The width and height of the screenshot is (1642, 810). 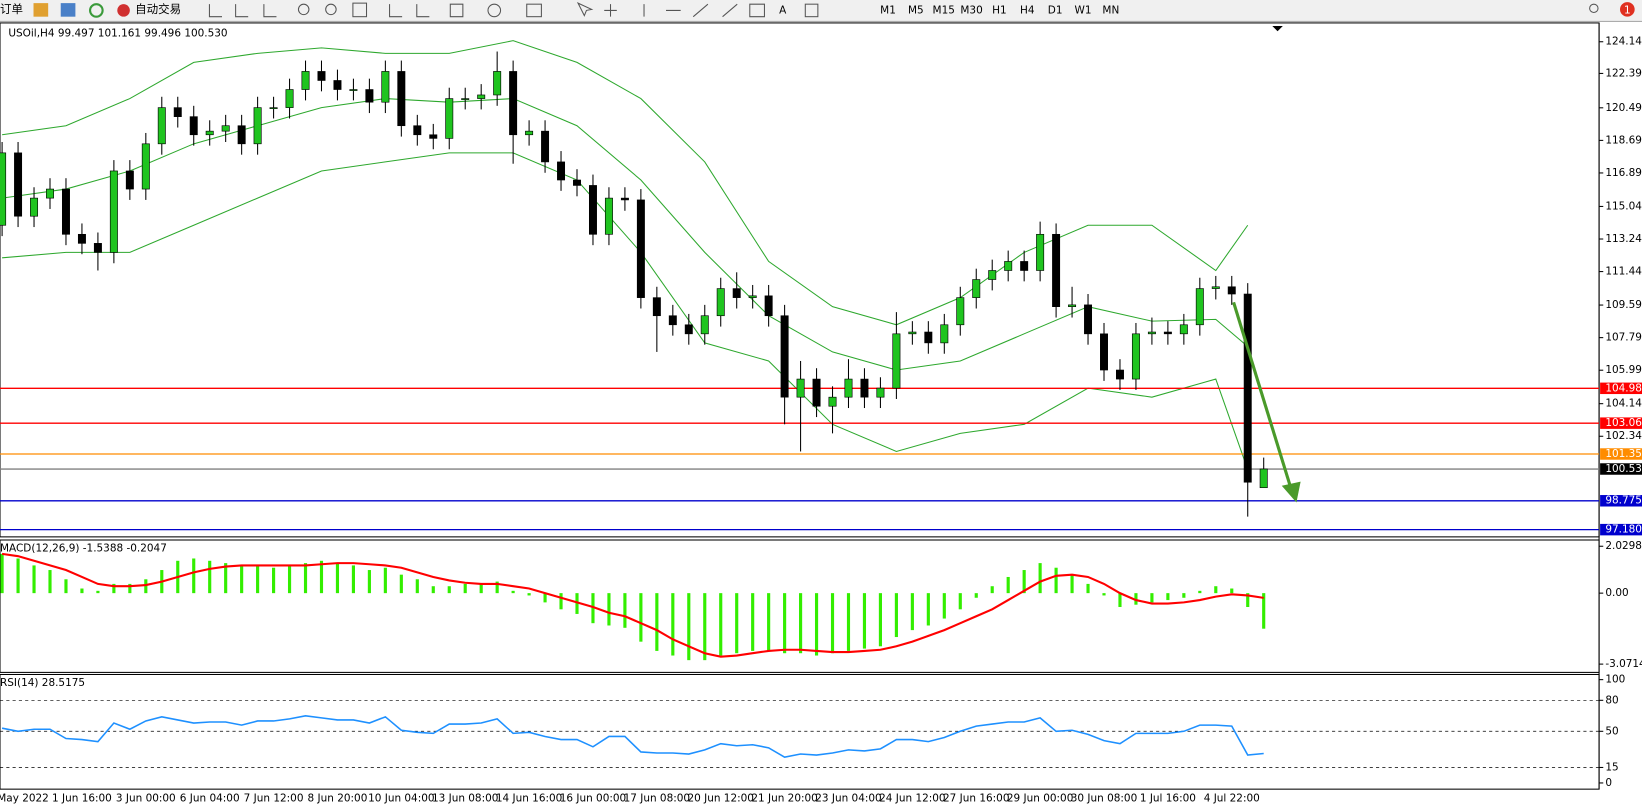 What do you see at coordinates (465, 799) in the screenshot?
I see `x-tick-label: 13 Jun 08:00` at bounding box center [465, 799].